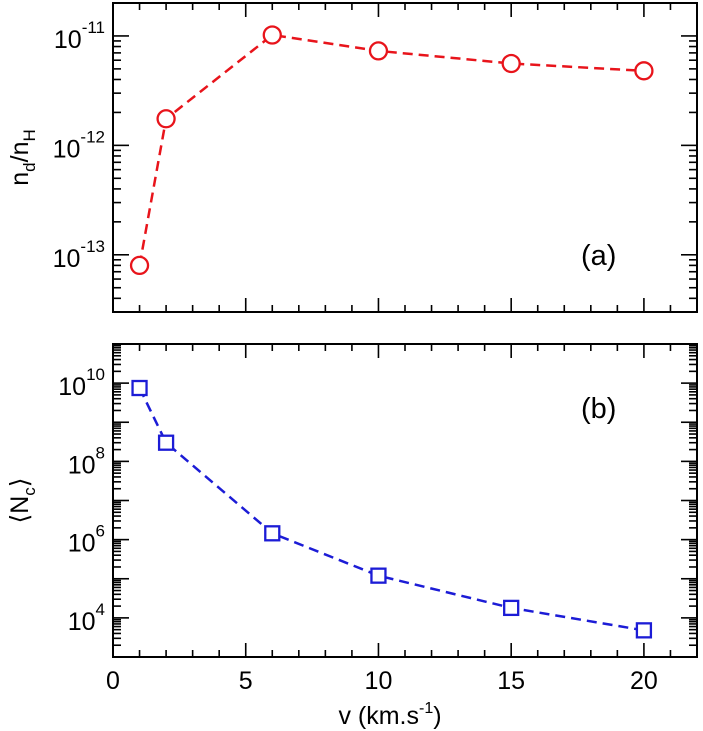 Image resolution: width=703 pixels, height=731 pixels. I want to click on y-axis-label-part: ⟨N, so click(20, 510).